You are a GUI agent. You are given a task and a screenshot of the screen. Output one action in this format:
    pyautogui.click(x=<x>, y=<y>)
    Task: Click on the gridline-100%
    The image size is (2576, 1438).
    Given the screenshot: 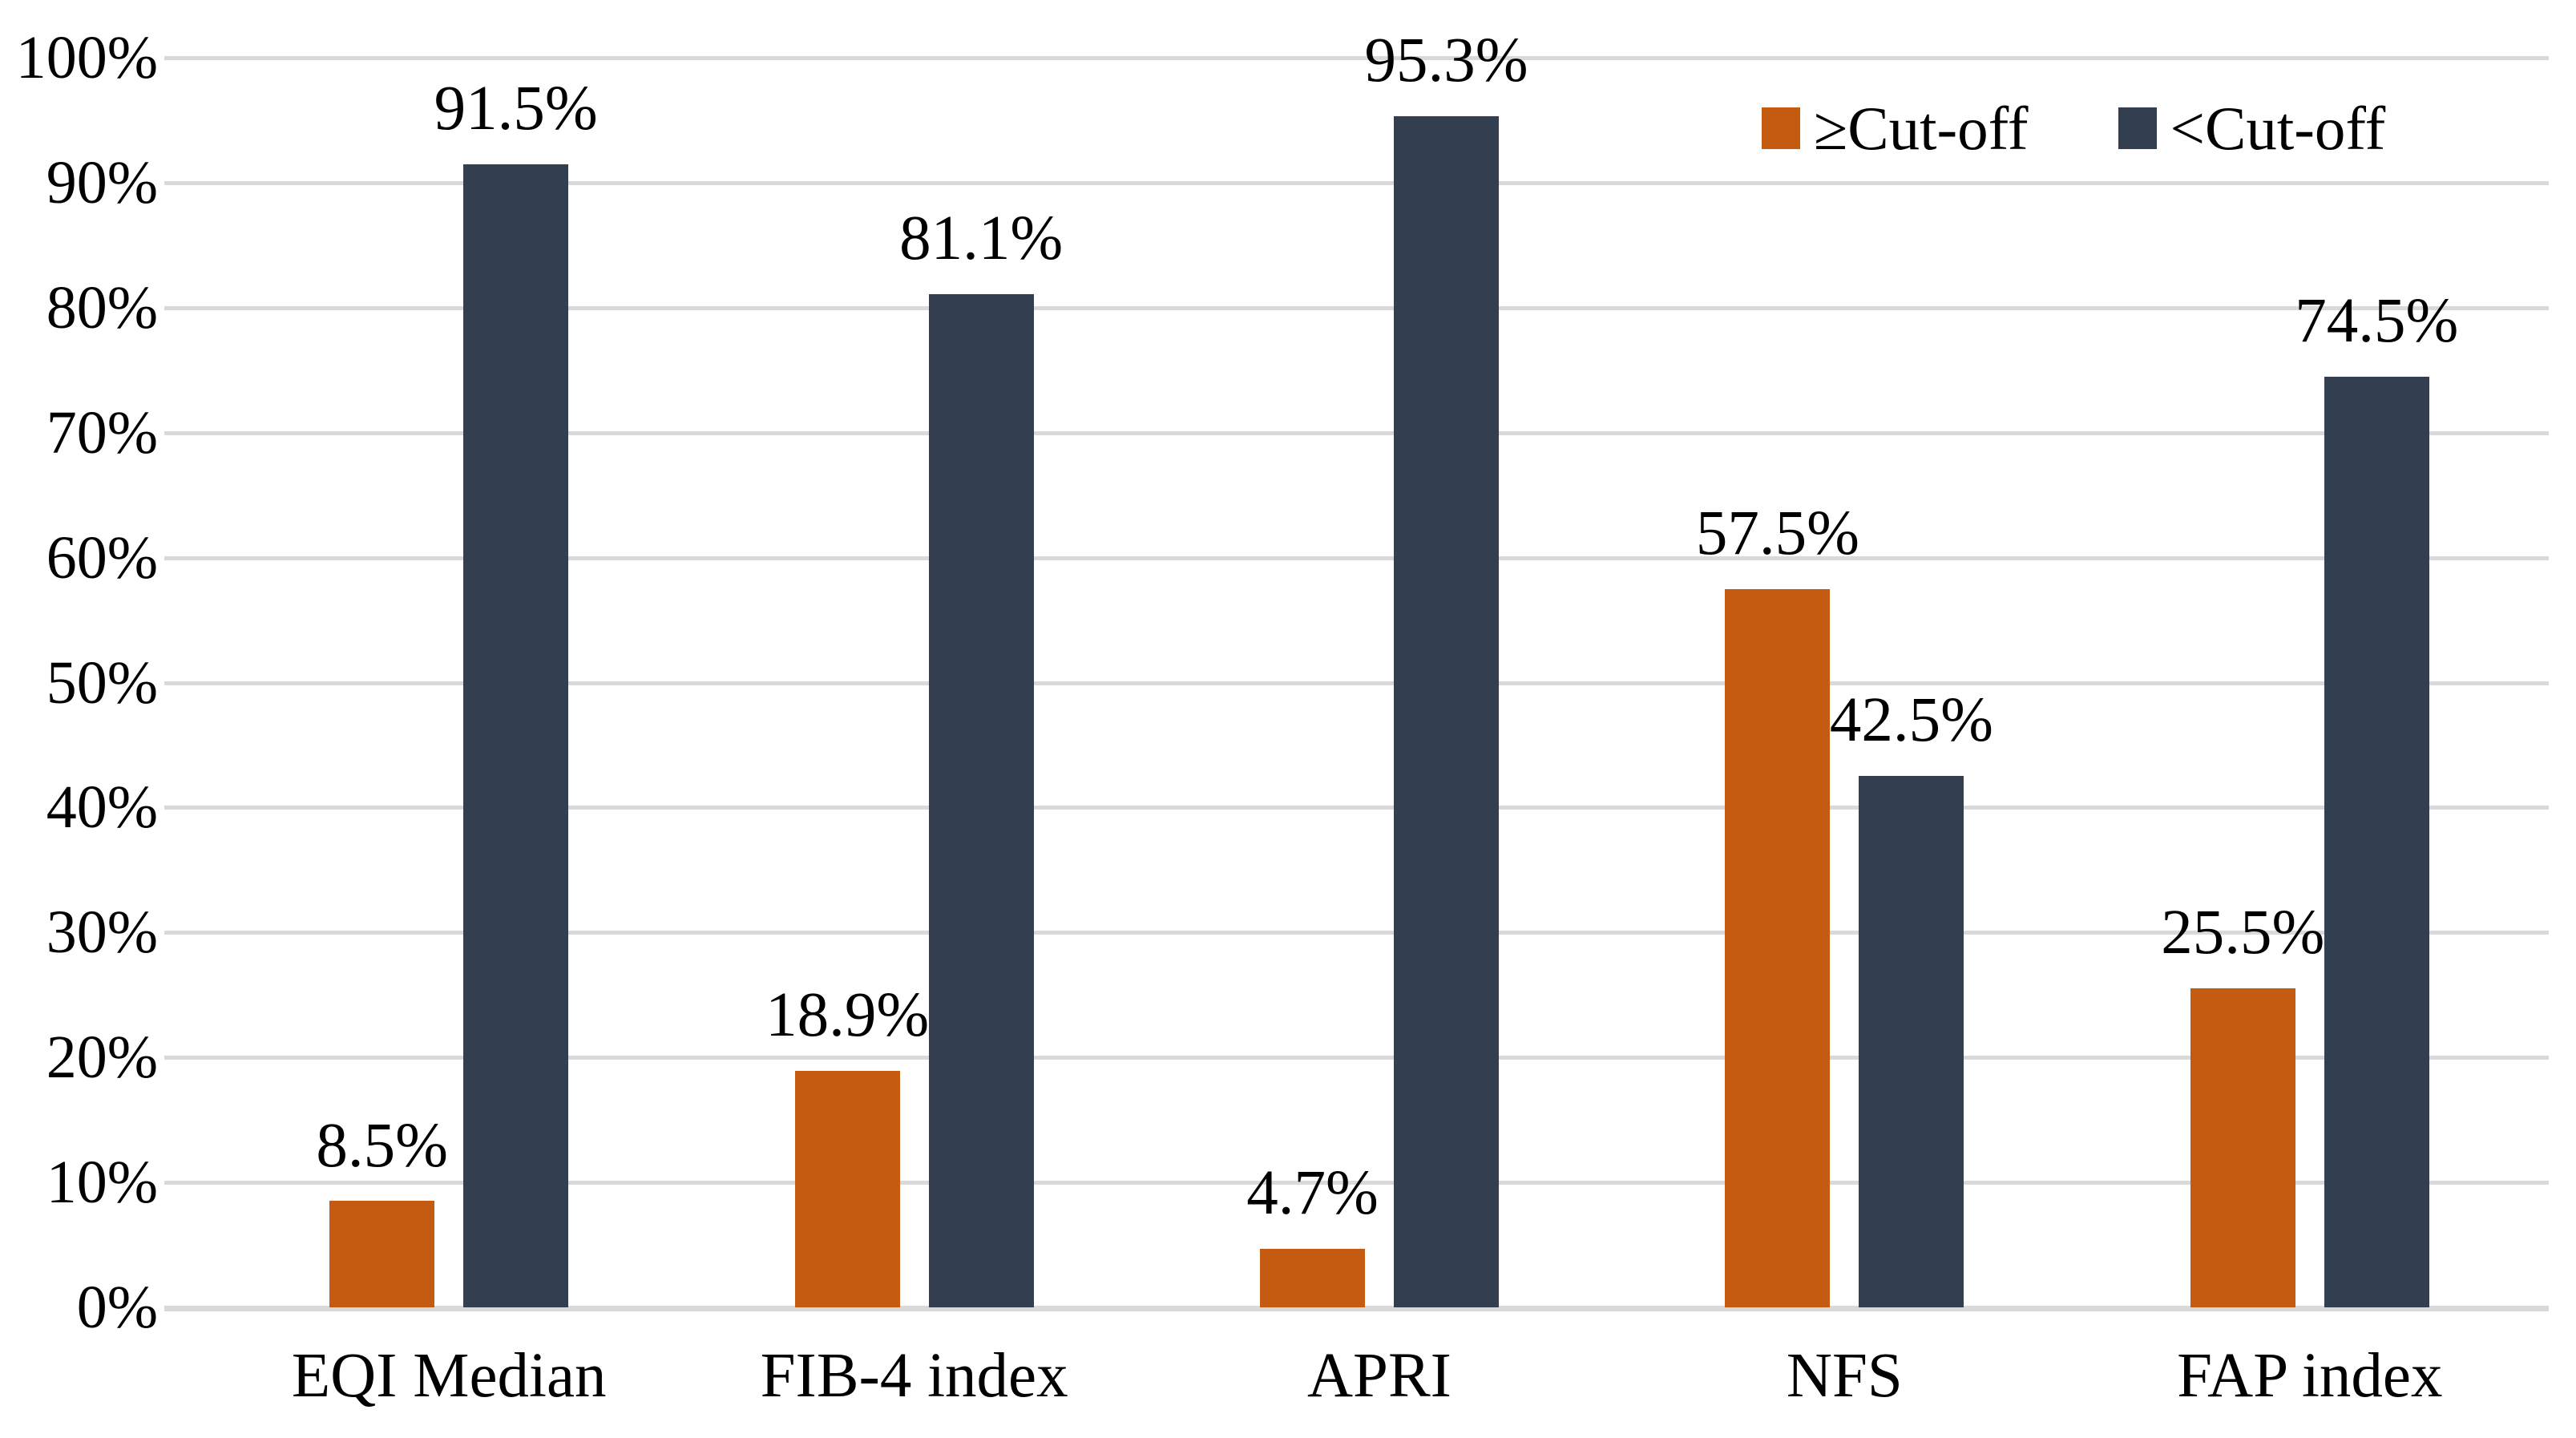 What is the action you would take?
    pyautogui.click(x=1357, y=58)
    